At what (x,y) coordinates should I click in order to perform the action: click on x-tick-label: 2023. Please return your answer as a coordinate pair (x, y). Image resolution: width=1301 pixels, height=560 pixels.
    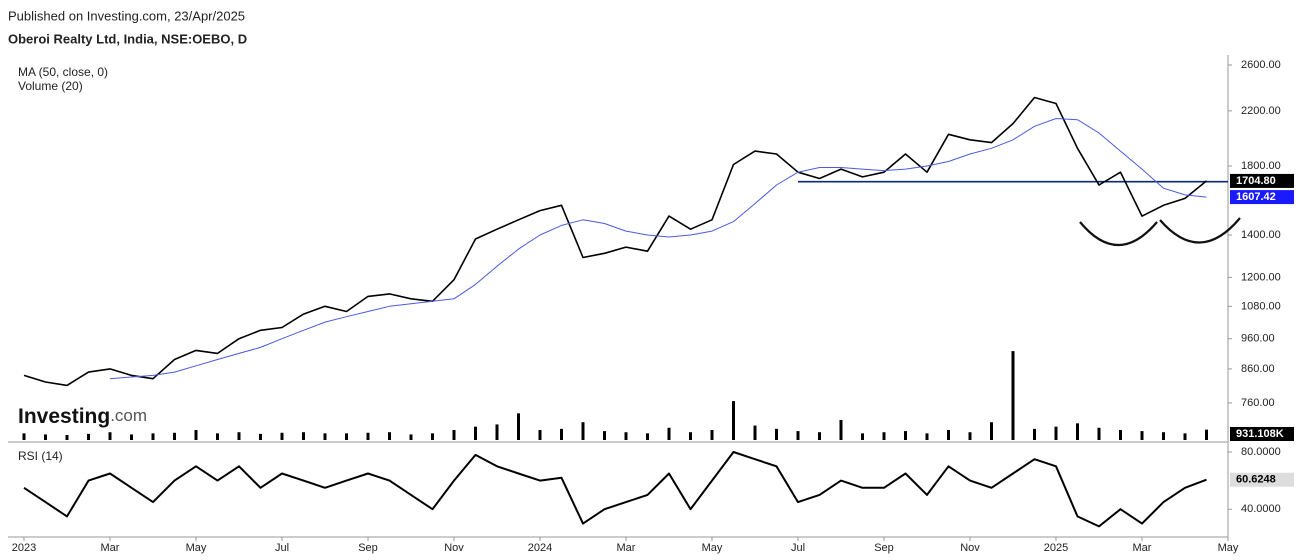
    Looking at the image, I should click on (24, 548).